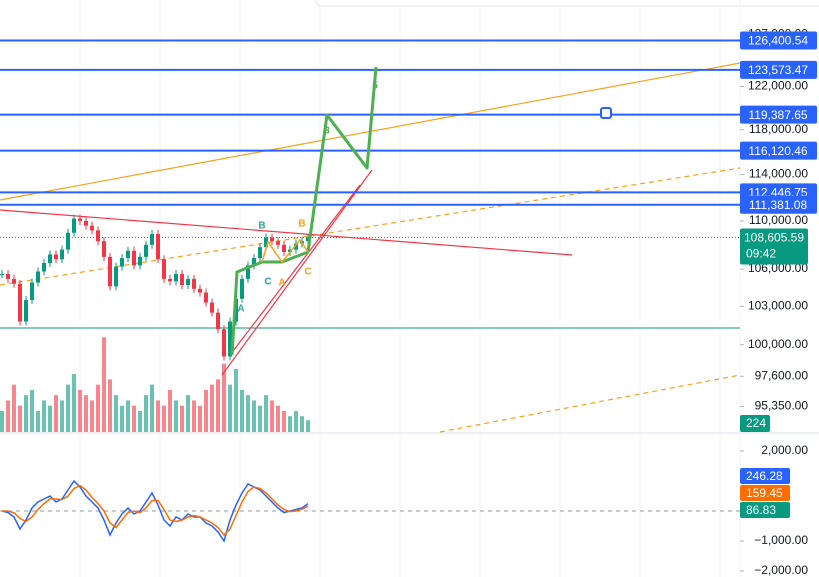 The image size is (819, 577). What do you see at coordinates (778, 174) in the screenshot?
I see `y-tick-label: 114,000.00` at bounding box center [778, 174].